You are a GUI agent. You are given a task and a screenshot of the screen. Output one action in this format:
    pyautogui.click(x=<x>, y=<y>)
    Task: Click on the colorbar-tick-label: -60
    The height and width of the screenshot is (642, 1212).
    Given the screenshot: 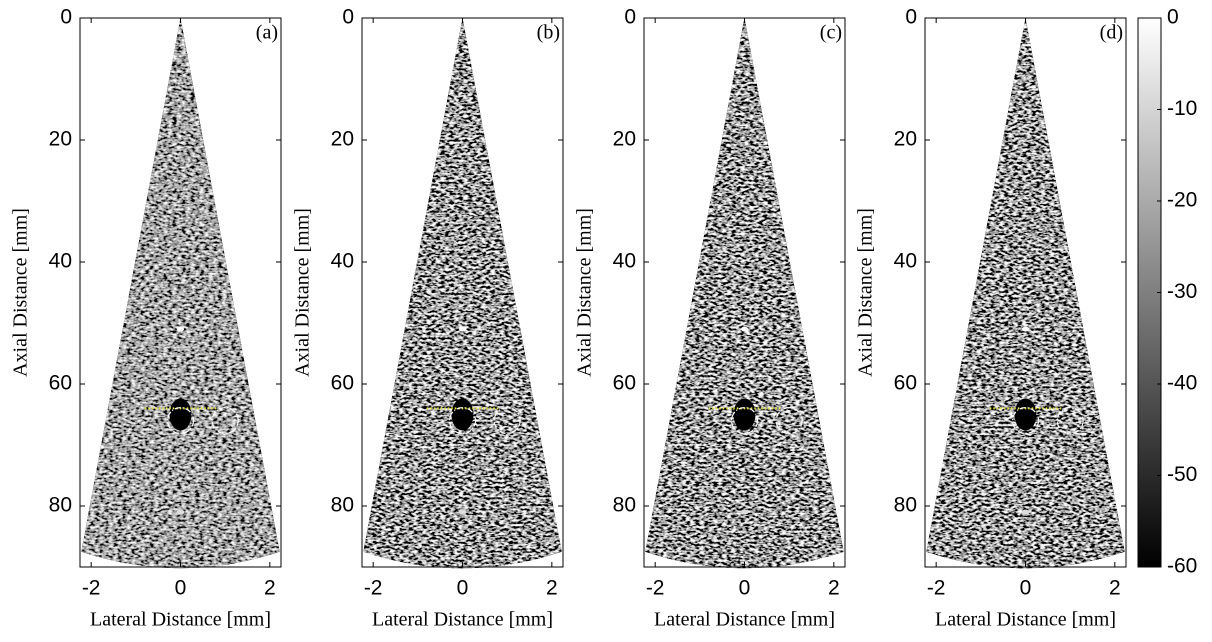 What is the action you would take?
    pyautogui.click(x=1182, y=566)
    